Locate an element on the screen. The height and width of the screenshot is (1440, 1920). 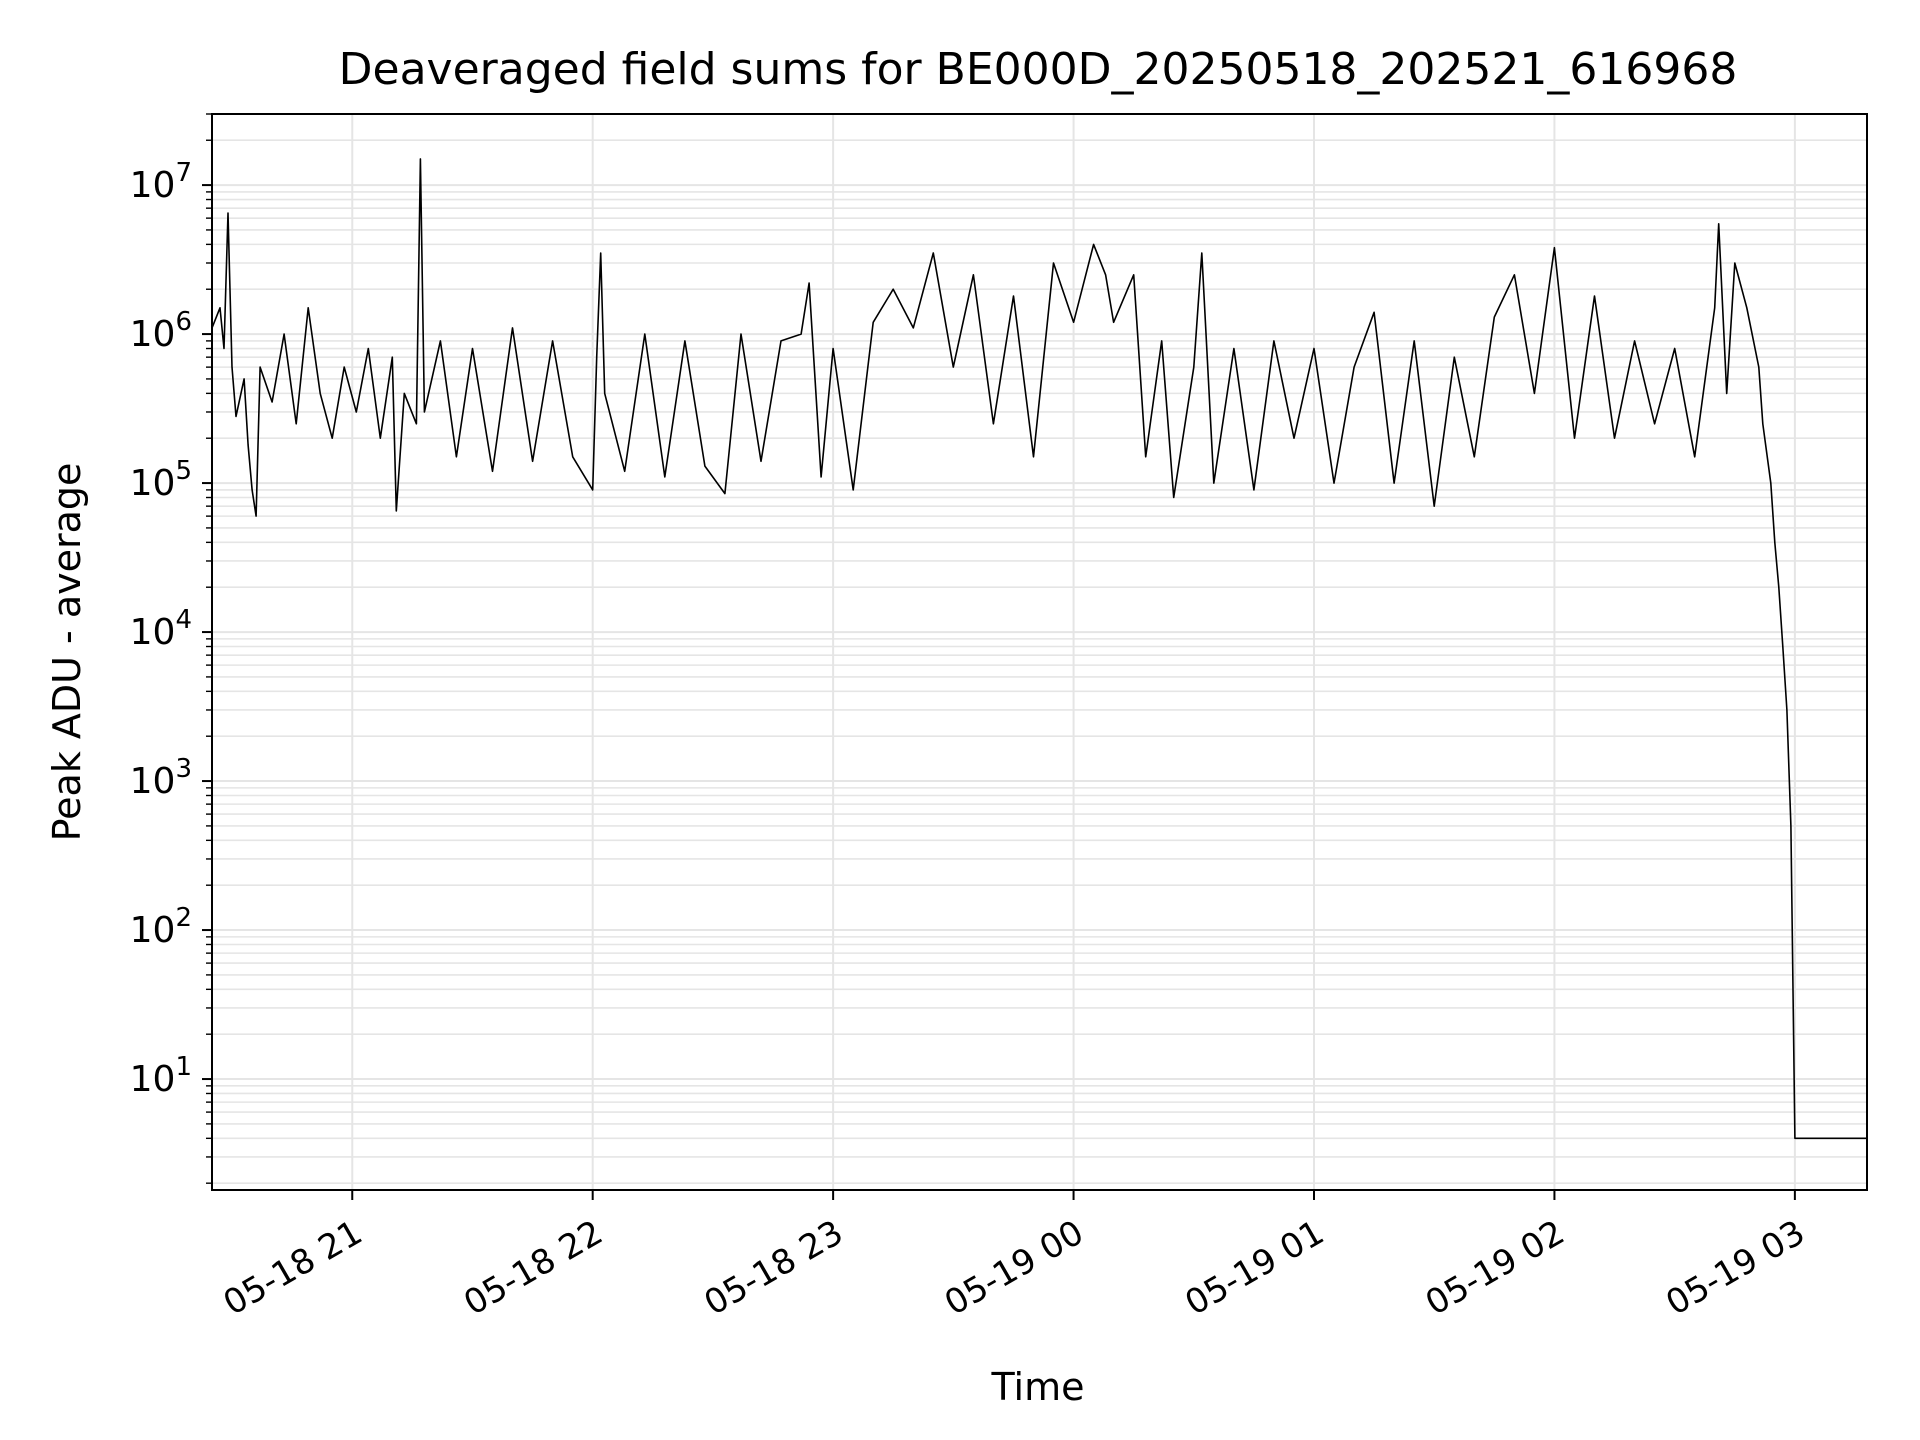
y-tick-label: 10¹ is located at coordinates (161, 1076).